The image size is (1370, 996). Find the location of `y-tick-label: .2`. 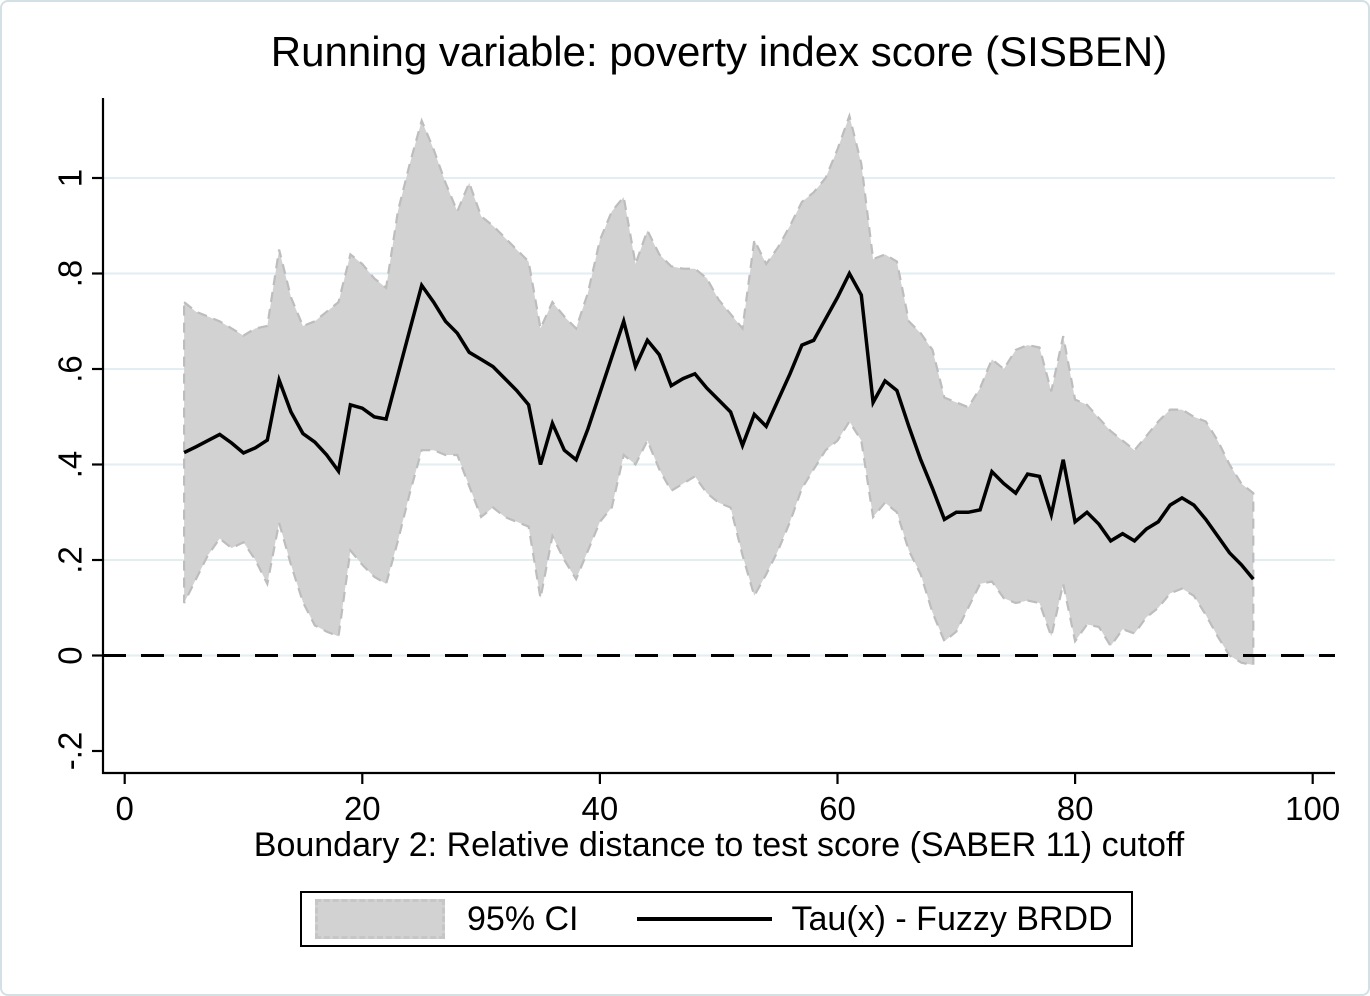

y-tick-label: .2 is located at coordinates (70, 560).